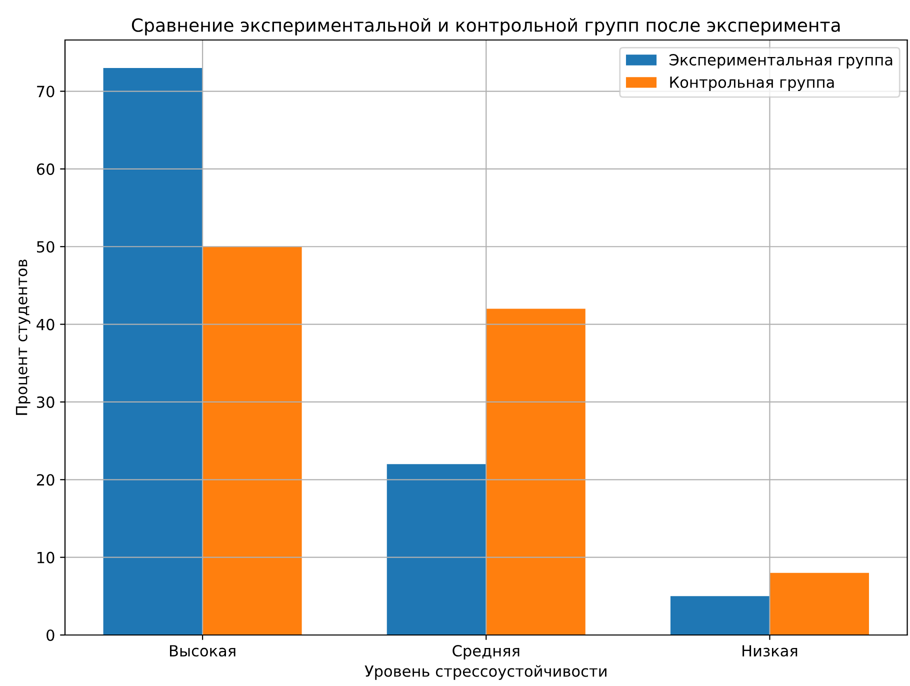 Image resolution: width=910 pixels, height=686 pixels. Describe the element at coordinates (203, 651) in the screenshot. I see `x-tick-label: Высокая` at that location.